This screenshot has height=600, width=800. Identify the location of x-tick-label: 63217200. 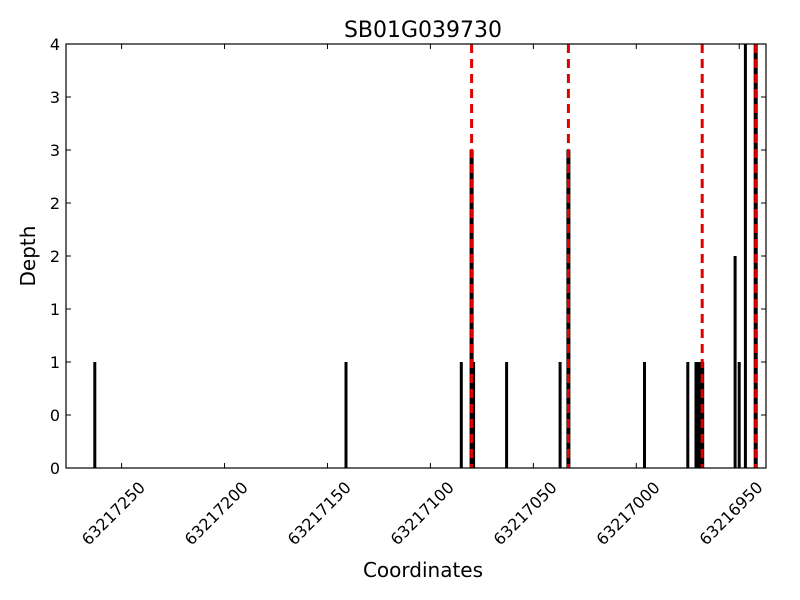
(216, 513).